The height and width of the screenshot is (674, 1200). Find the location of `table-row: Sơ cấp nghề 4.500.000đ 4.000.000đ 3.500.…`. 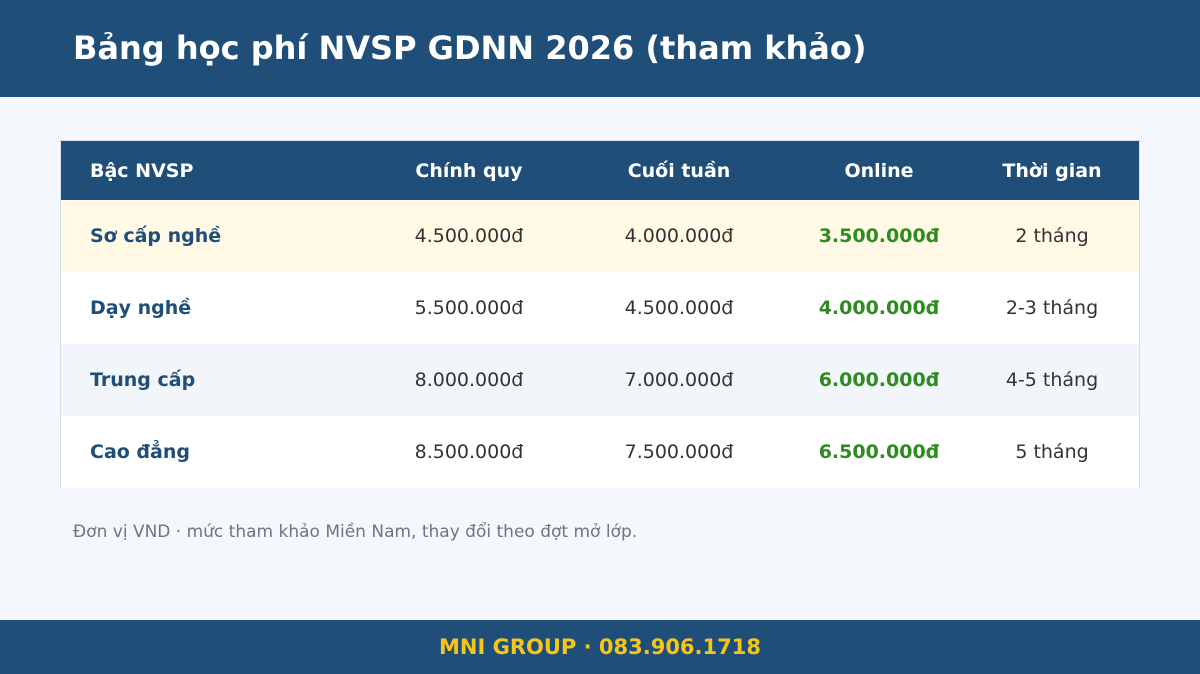

table-row: Sơ cấp nghề 4.500.000đ 4.000.000đ 3.500.… is located at coordinates (600, 236).